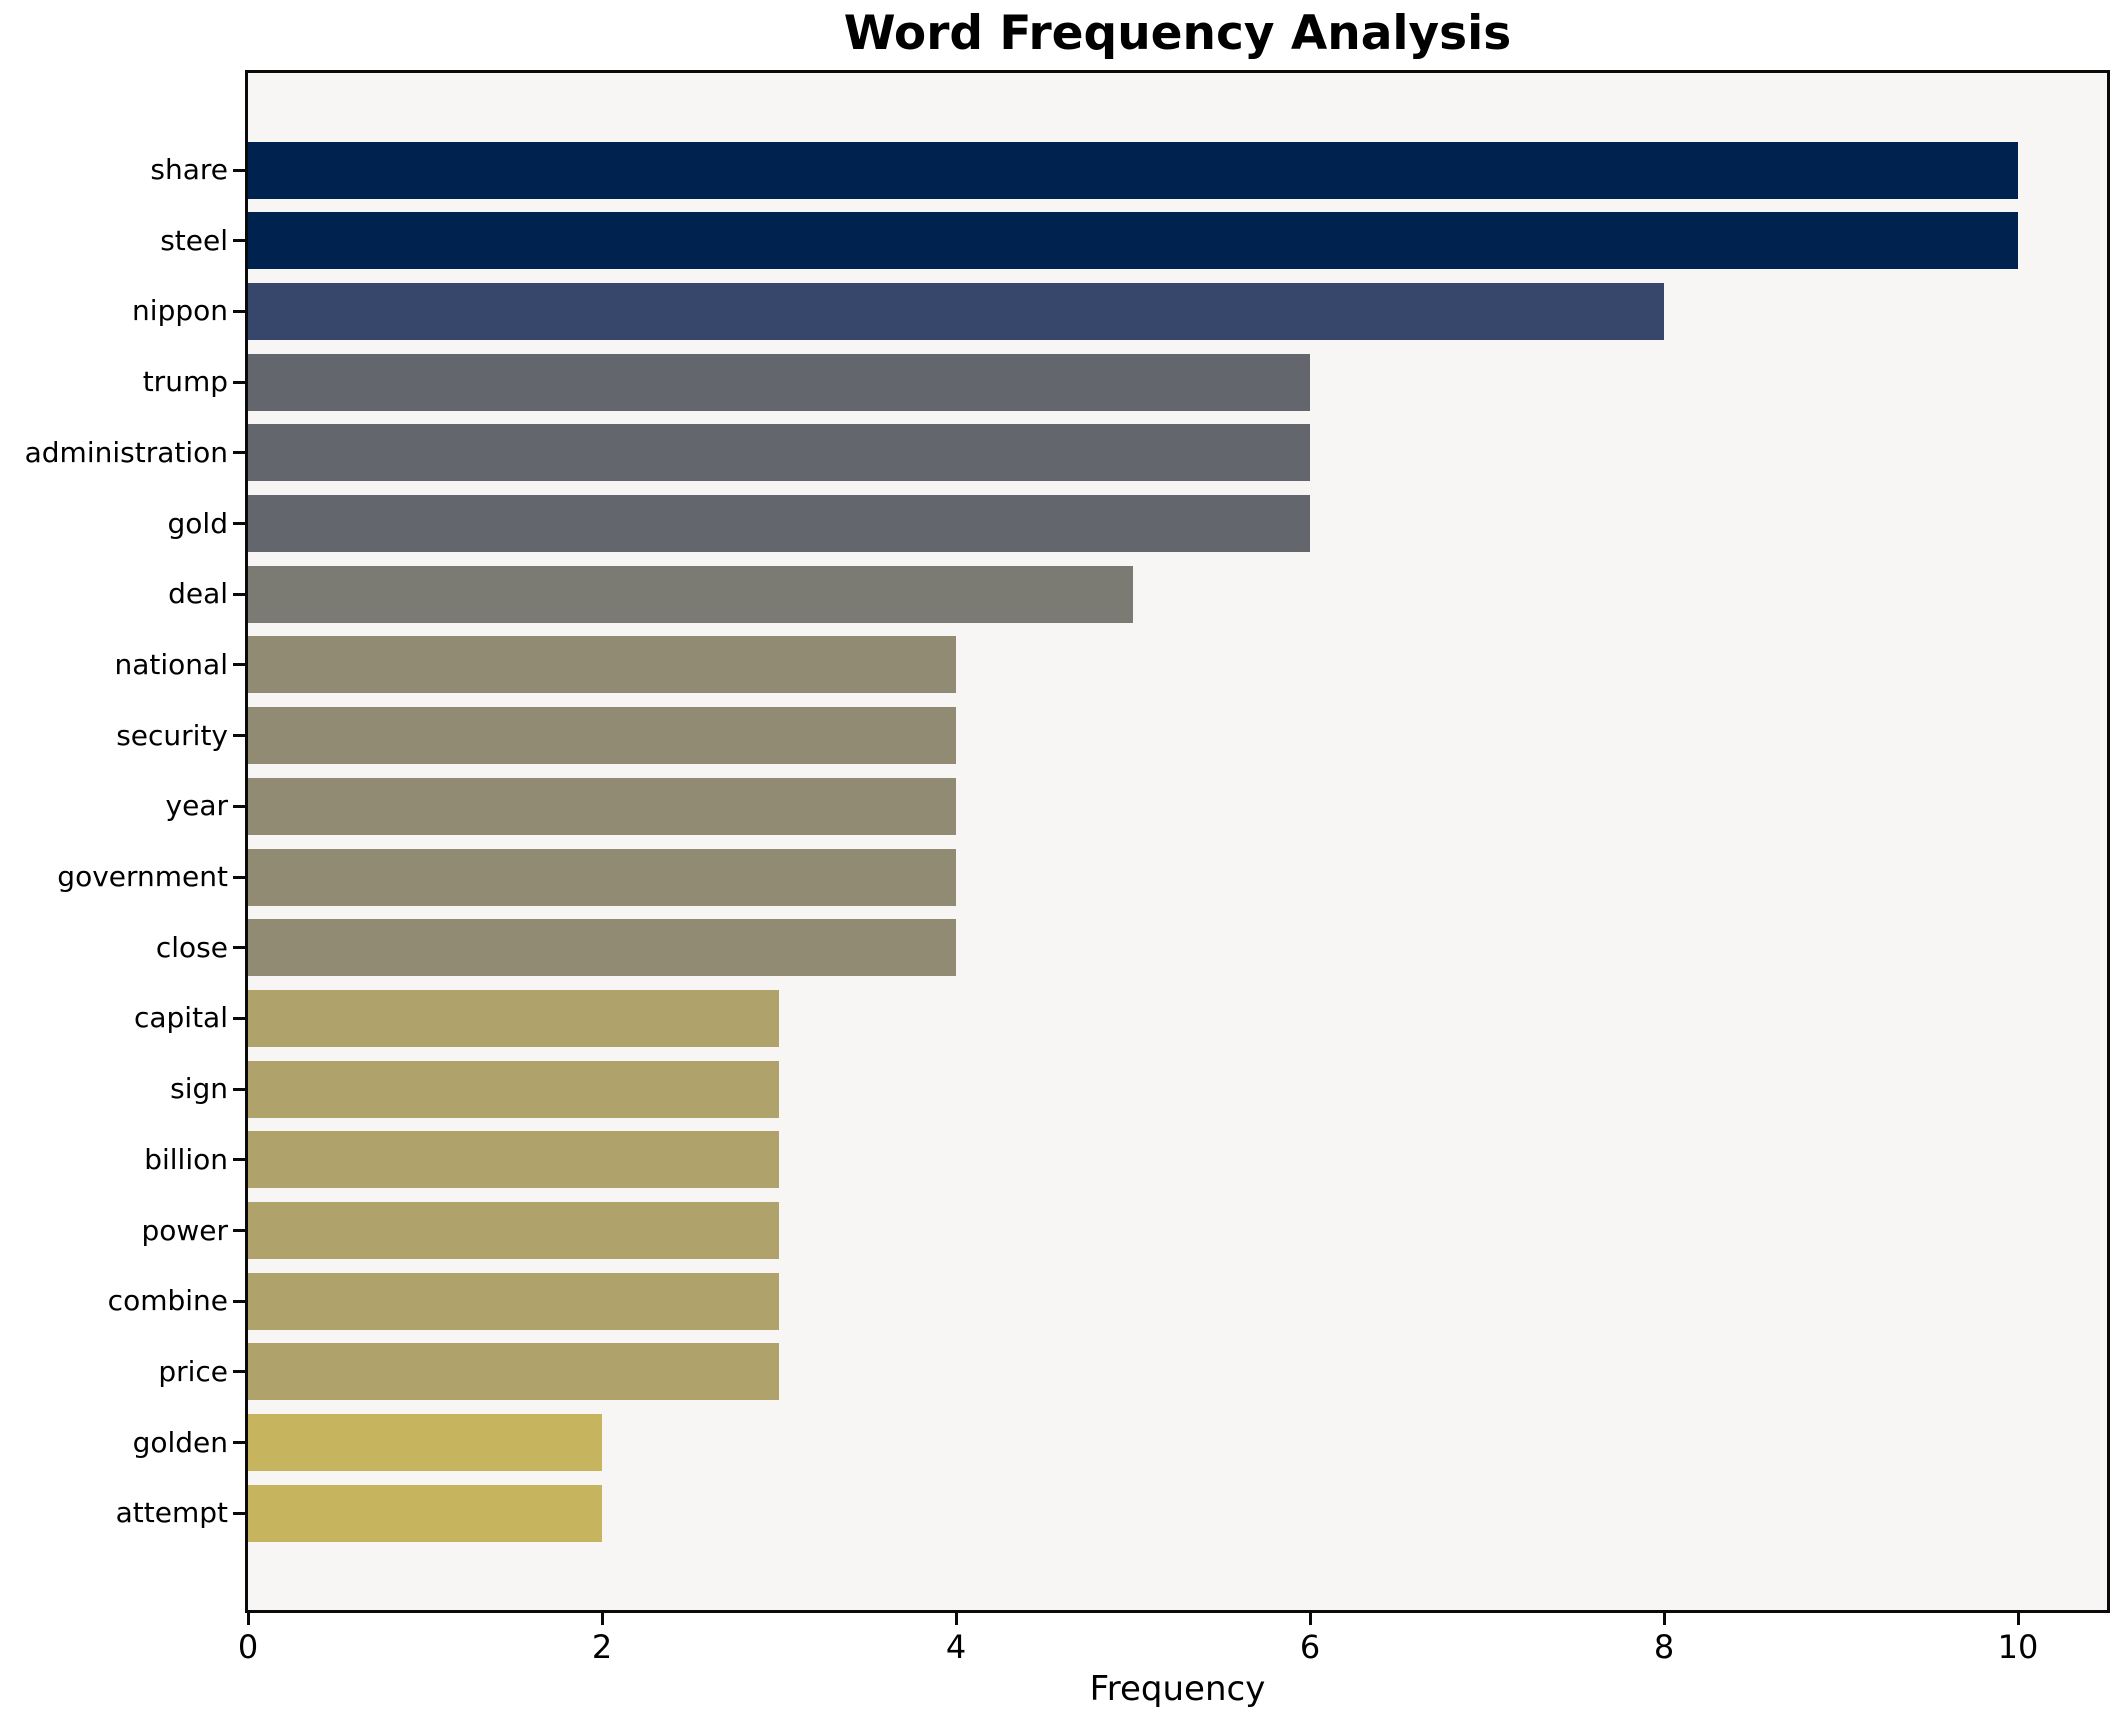 This screenshot has width=2126, height=1722. I want to click on x-tick-label-8: 8, so click(1664, 1647).